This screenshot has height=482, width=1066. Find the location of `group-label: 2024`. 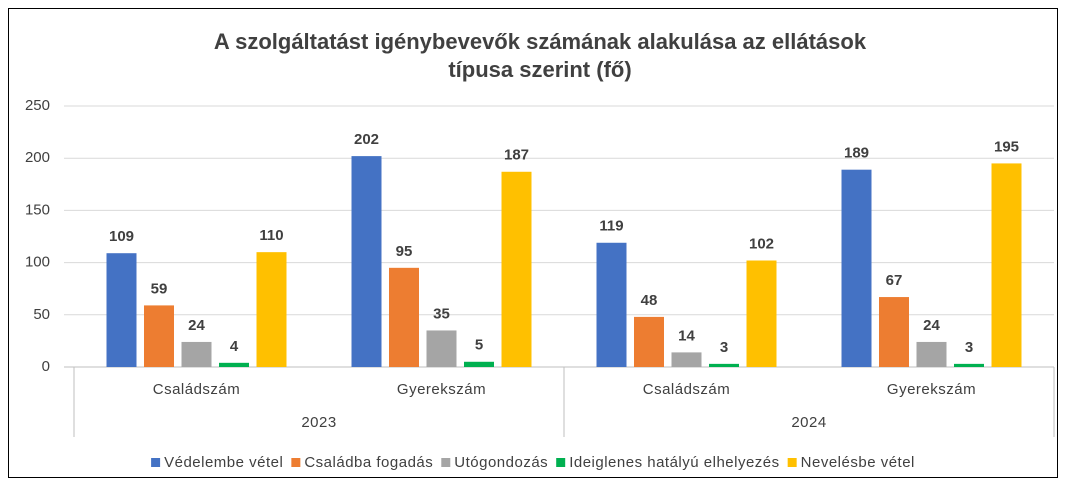

group-label: 2024 is located at coordinates (808, 422).